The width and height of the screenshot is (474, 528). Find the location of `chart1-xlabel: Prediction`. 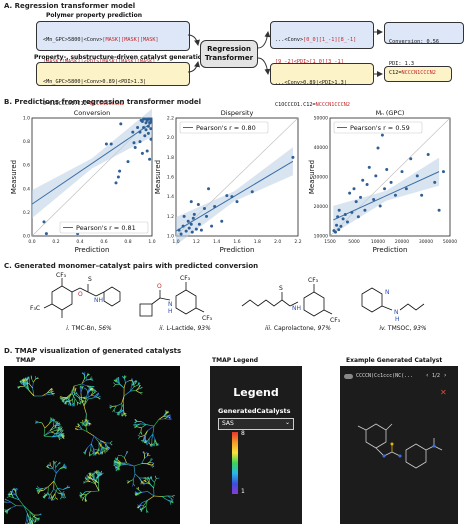

chart1-xlabel: Prediction is located at coordinates (92, 250).